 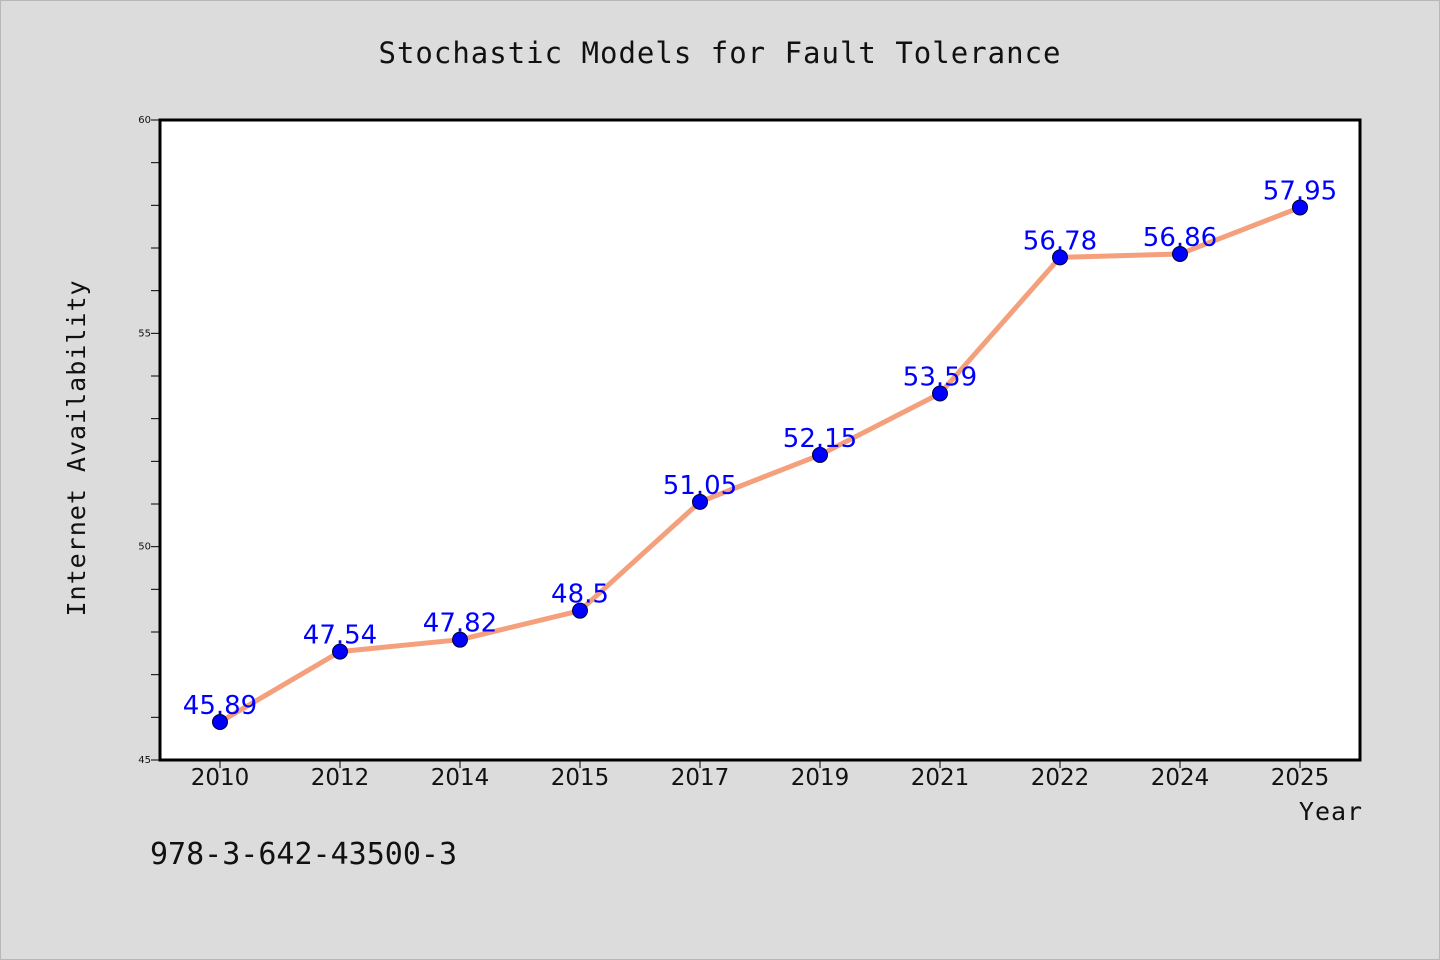 What do you see at coordinates (149, 440) in the screenshot?
I see `y-axis: 45 50 55 60` at bounding box center [149, 440].